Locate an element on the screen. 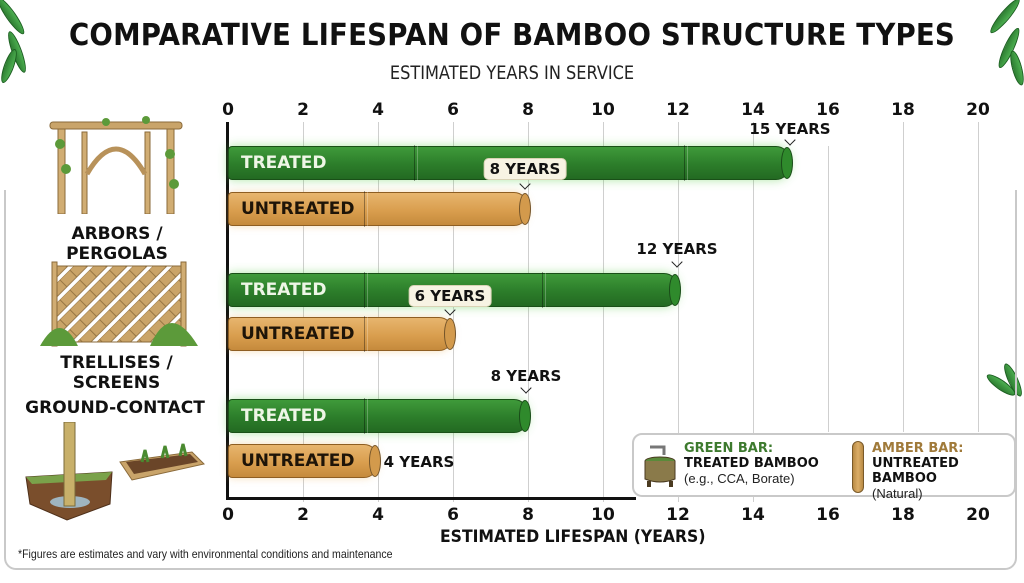 The width and height of the screenshot is (1024, 583). legend-amber-title: AMBER BAR: is located at coordinates (918, 448).